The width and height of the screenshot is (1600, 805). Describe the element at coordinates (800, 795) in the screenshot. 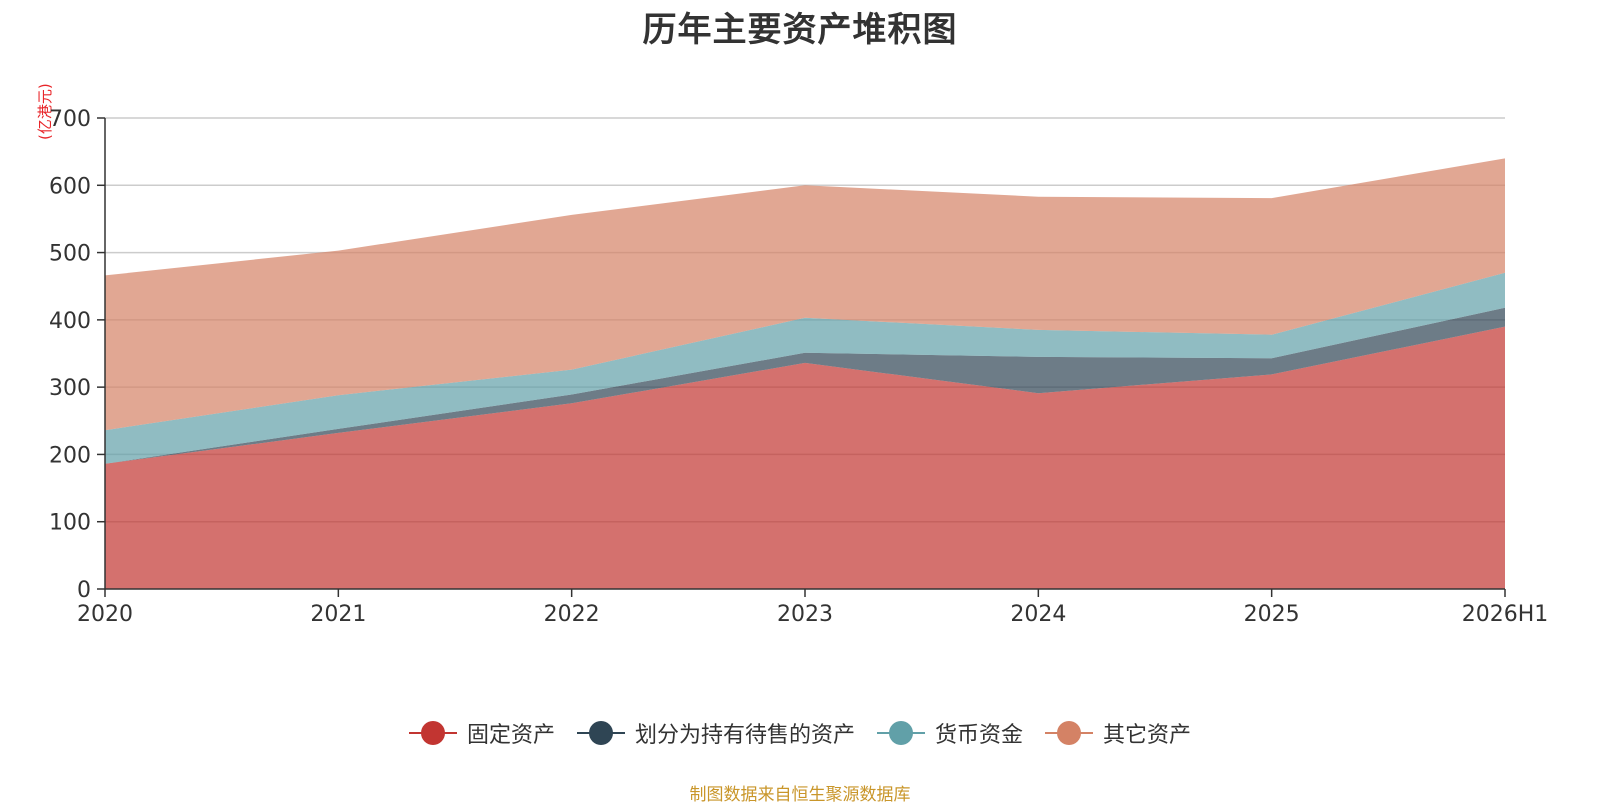

I see `data-source-note: 制图数据来自恒生聚源数据库` at that location.